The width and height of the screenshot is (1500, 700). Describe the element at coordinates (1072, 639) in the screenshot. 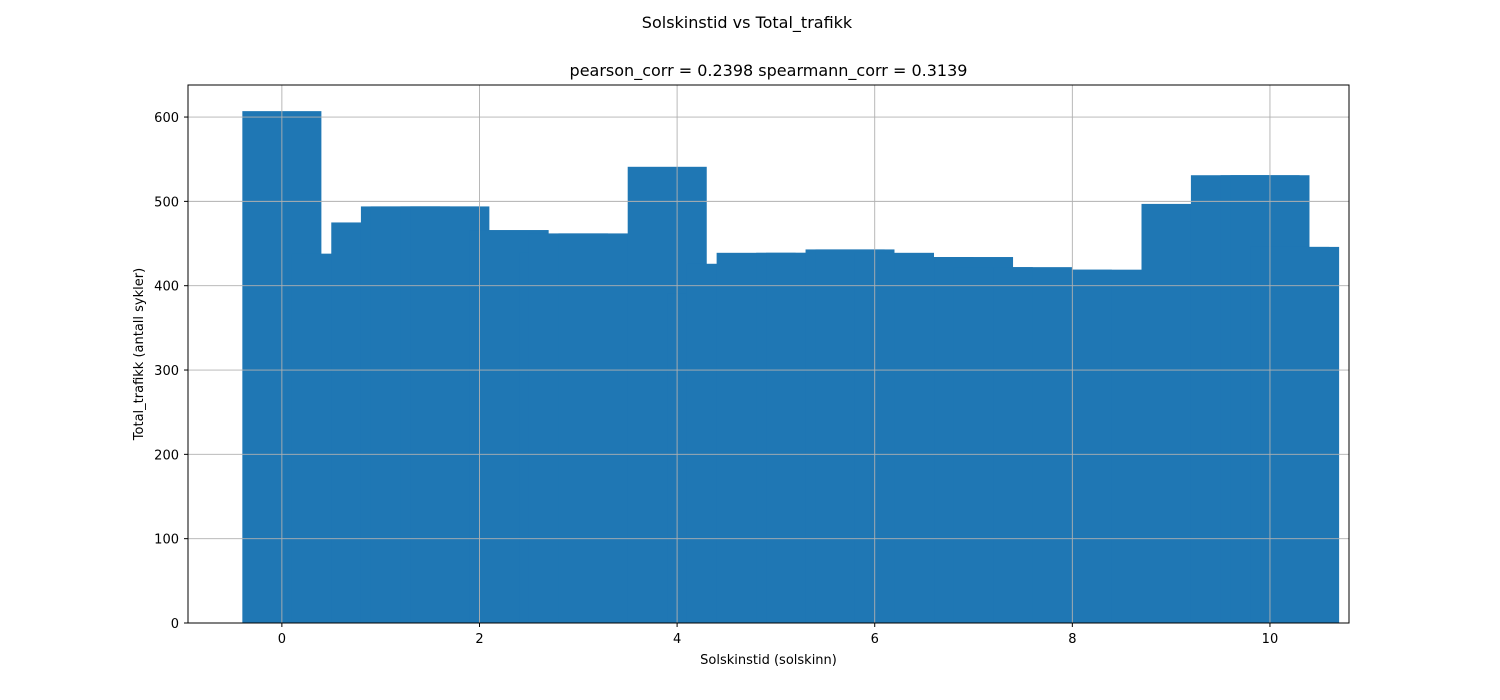

I see `x-tick-label: 8` at that location.